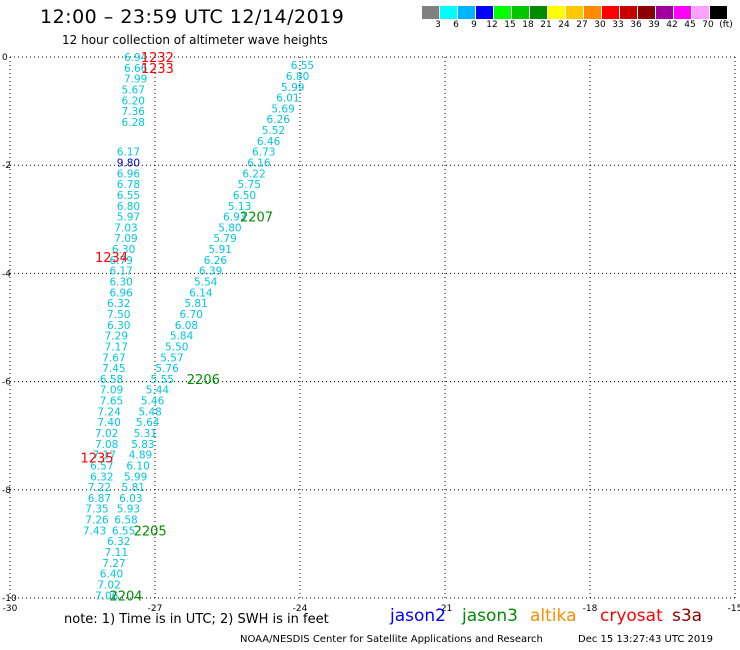 This screenshot has width=740, height=650. Describe the element at coordinates (618, 25) in the screenshot. I see `color-scale-label: 33` at that location.